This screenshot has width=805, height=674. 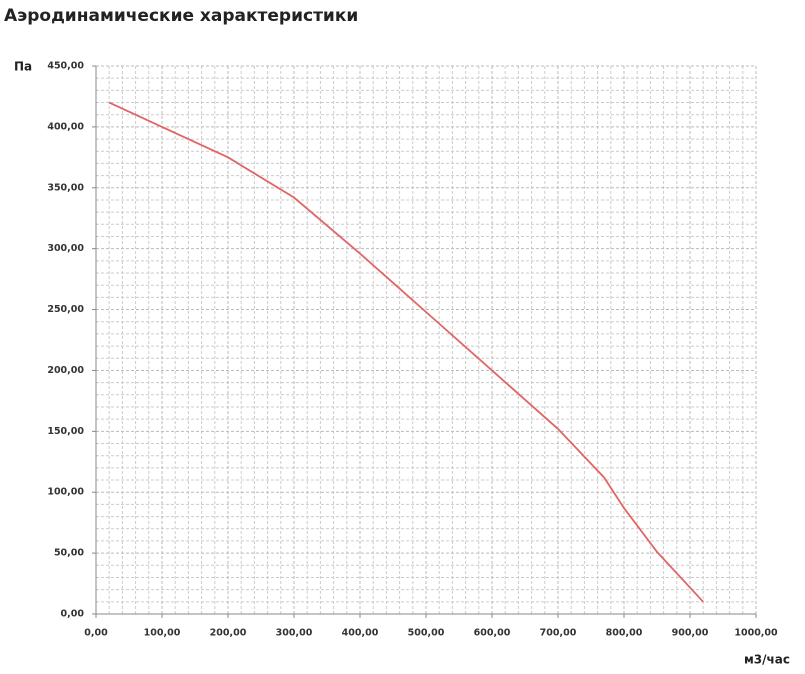 I want to click on y-axis-label: Па, so click(x=23, y=67).